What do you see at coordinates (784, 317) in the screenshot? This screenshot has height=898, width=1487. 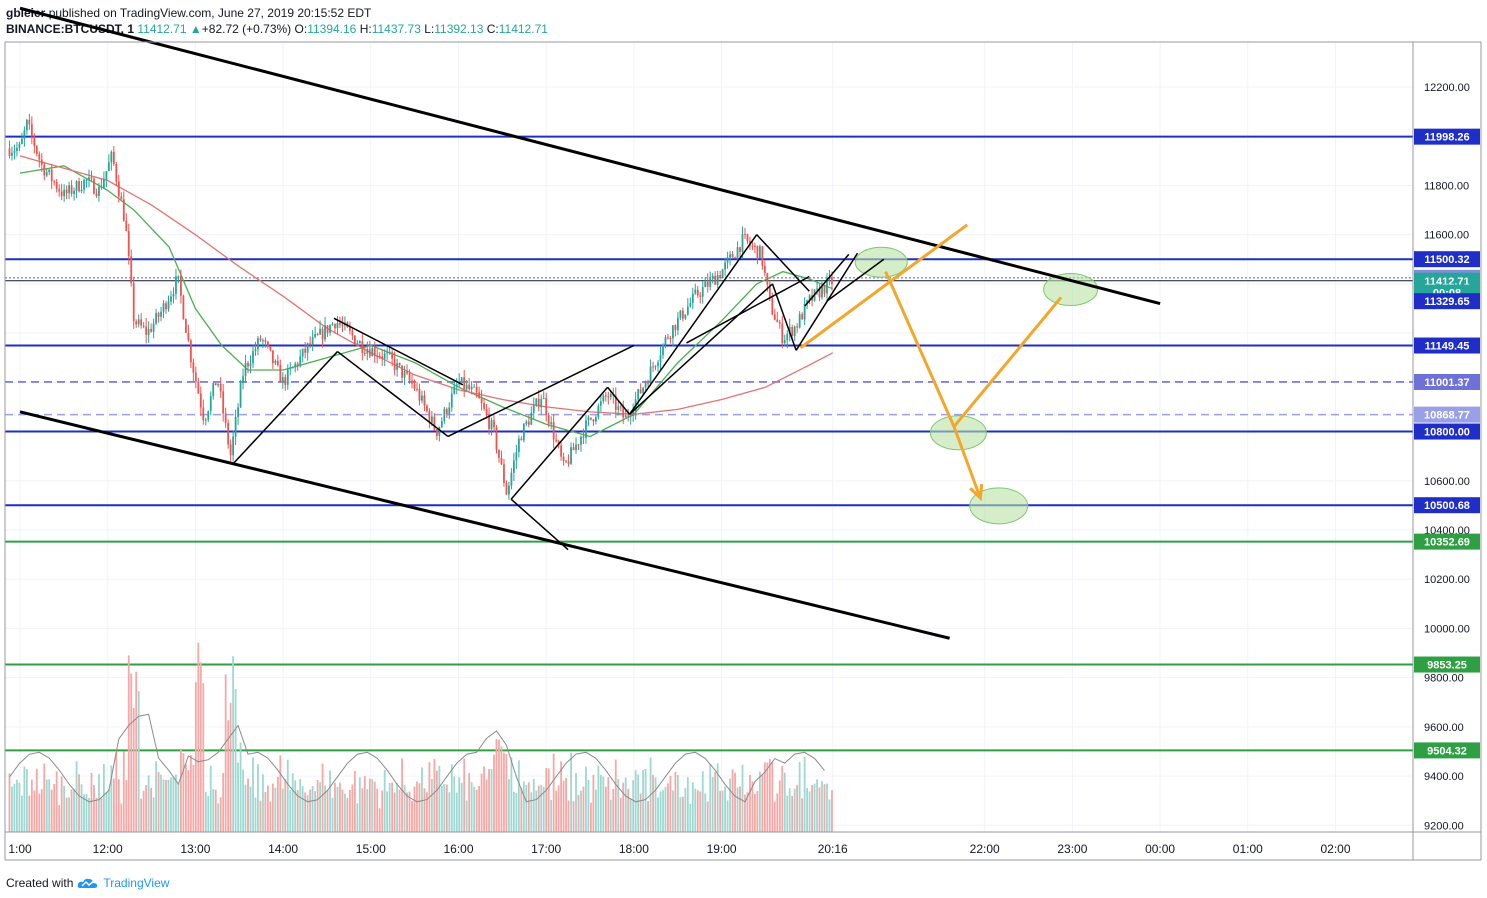 I see `trendline` at bounding box center [784, 317].